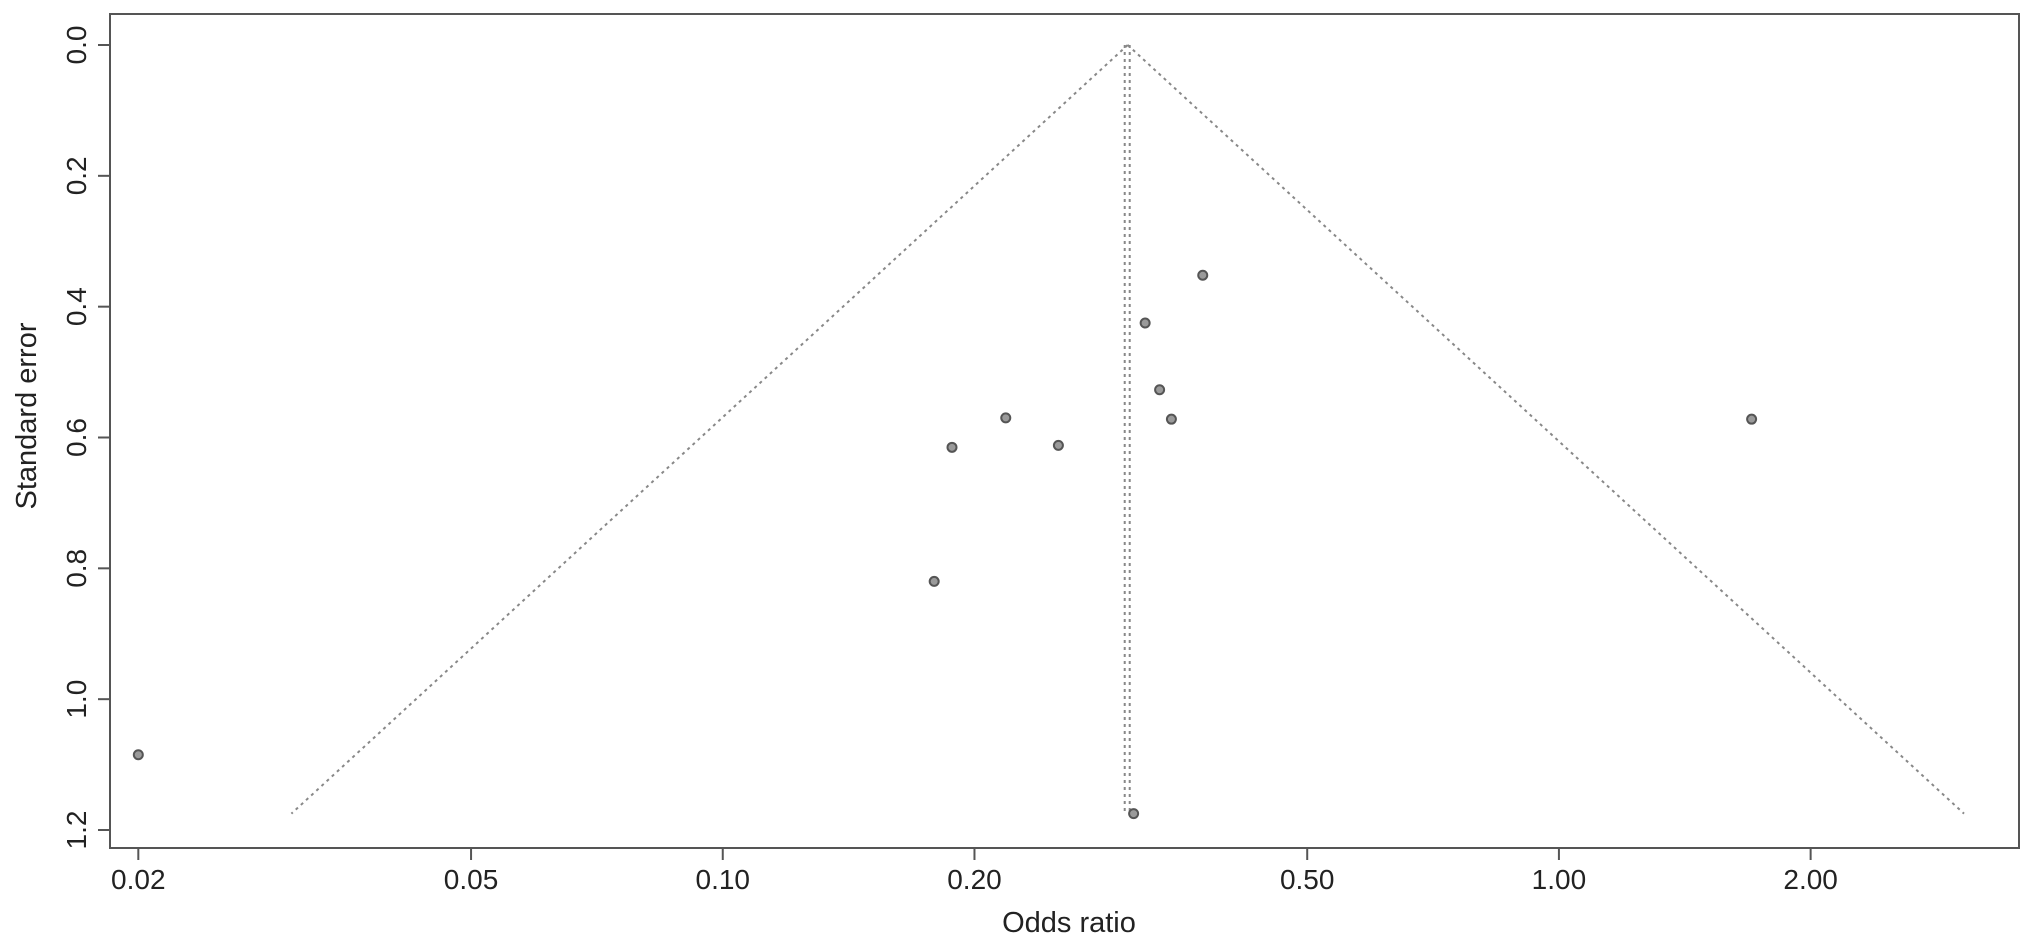  What do you see at coordinates (723, 879) in the screenshot?
I see `x-tick-label: 0.10` at bounding box center [723, 879].